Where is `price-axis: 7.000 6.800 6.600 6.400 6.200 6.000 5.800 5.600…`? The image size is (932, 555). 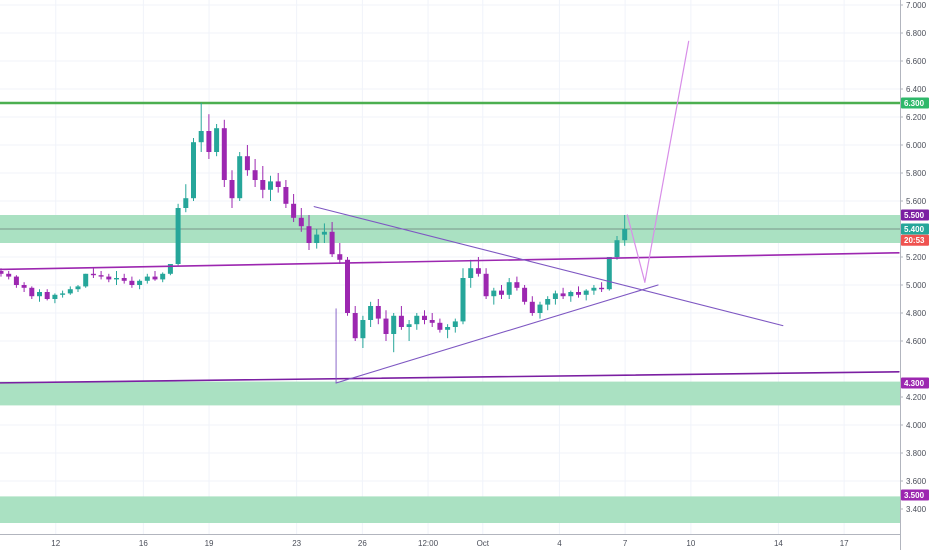
price-axis: 7.000 6.800 6.600 6.400 6.200 6.000 5.800 5.600… is located at coordinates (916, 275).